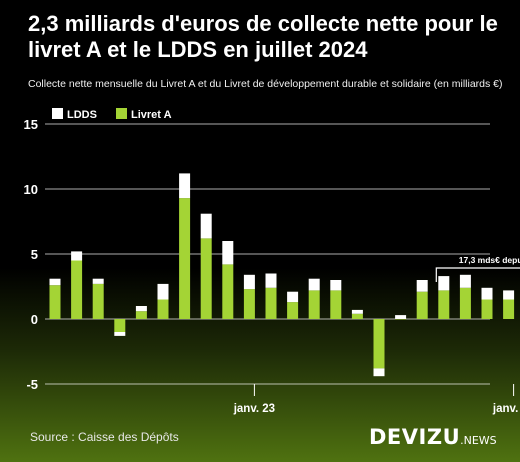  I want to click on x-tick-label: janv. 23, so click(254, 409).